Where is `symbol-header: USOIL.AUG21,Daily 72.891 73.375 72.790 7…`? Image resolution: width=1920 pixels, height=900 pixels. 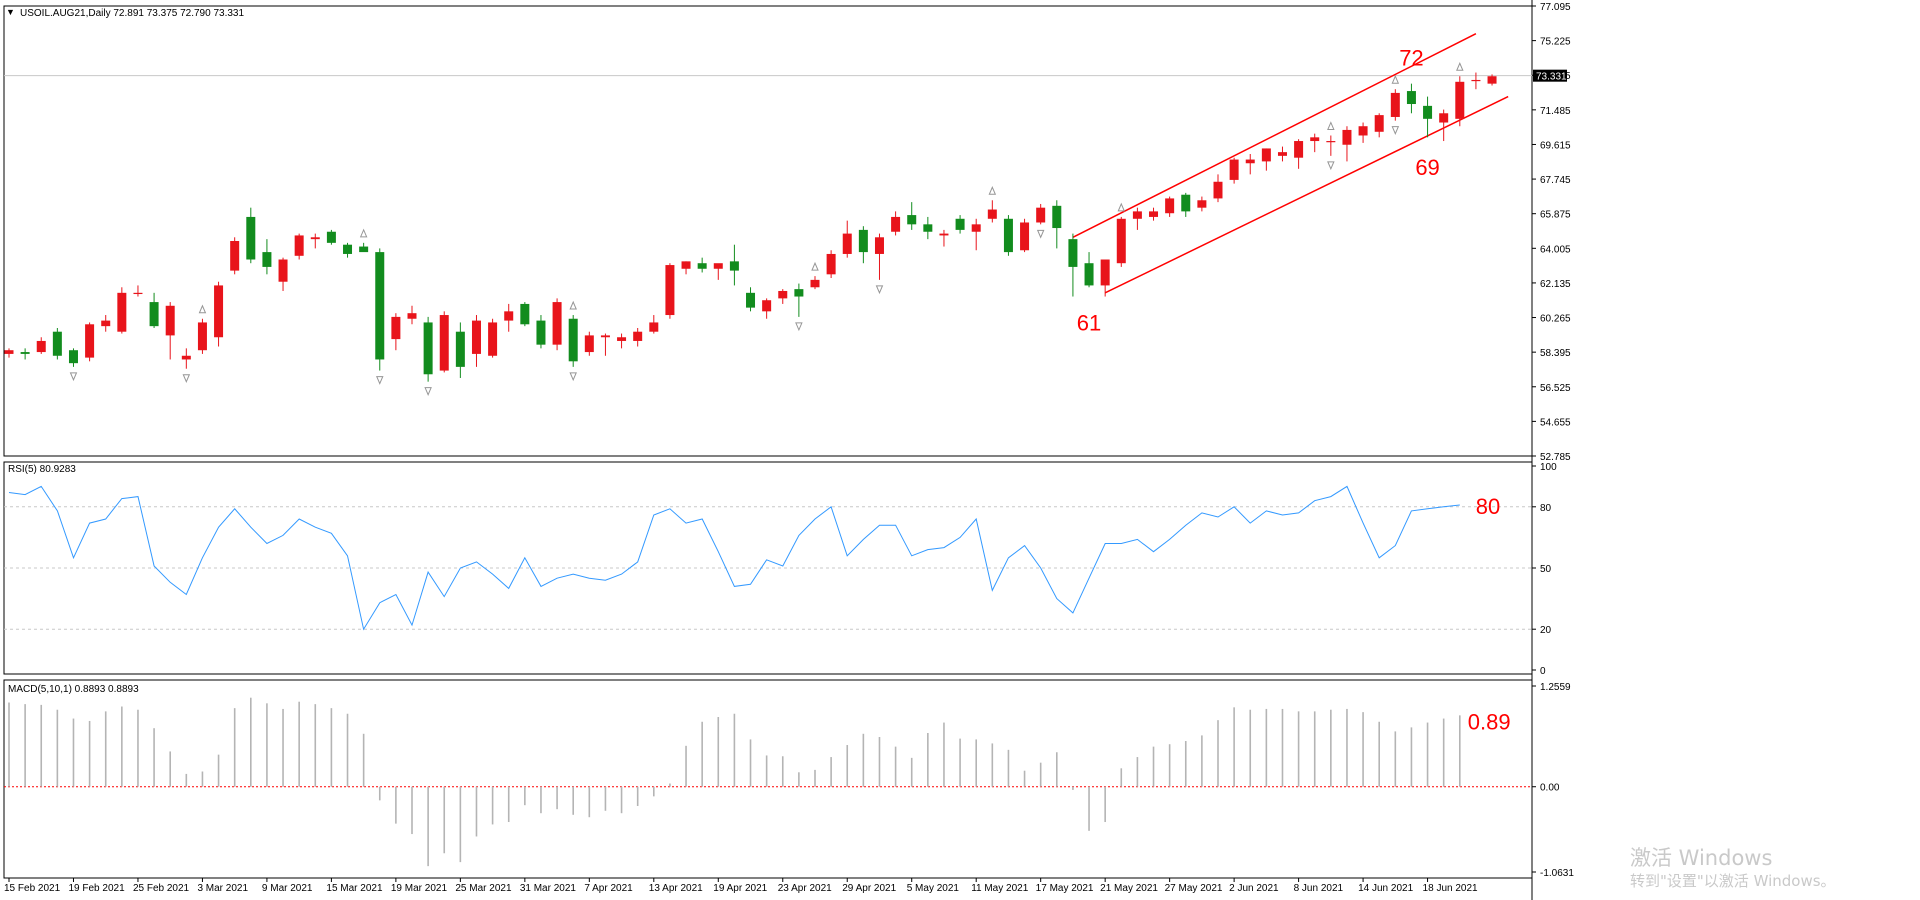 symbol-header: USOIL.AUG21,Daily 72.891 73.375 72.790 7… is located at coordinates (132, 13).